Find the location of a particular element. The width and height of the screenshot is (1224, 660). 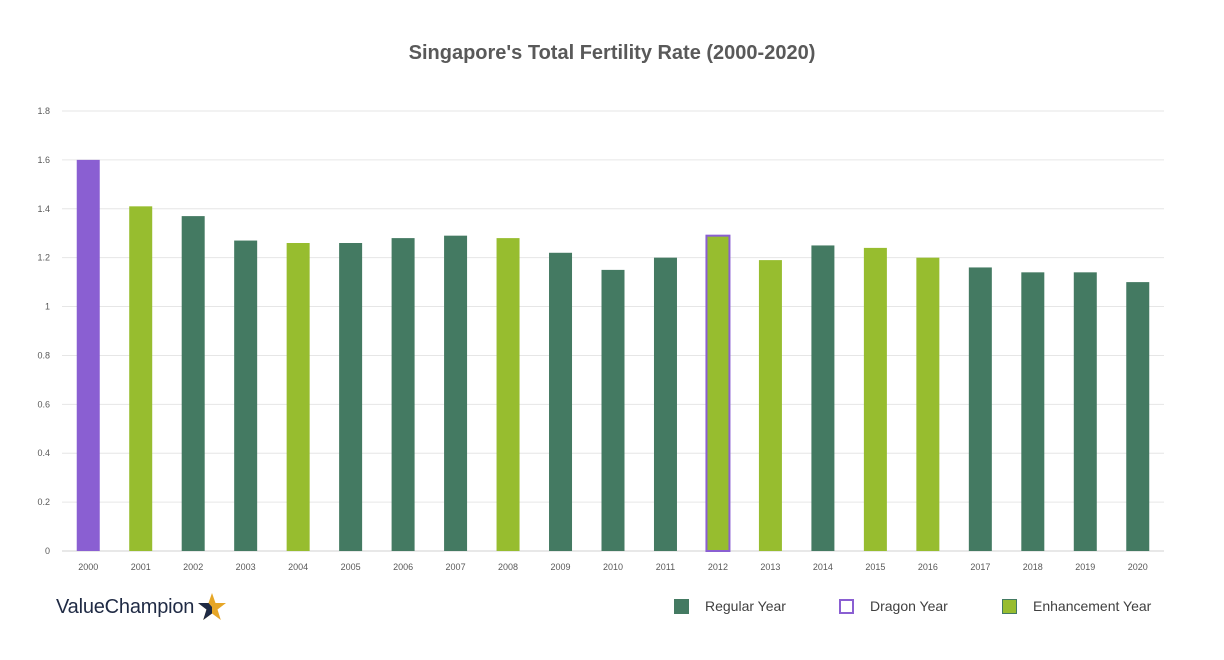

x-tick-label: 2009 is located at coordinates (561, 567).